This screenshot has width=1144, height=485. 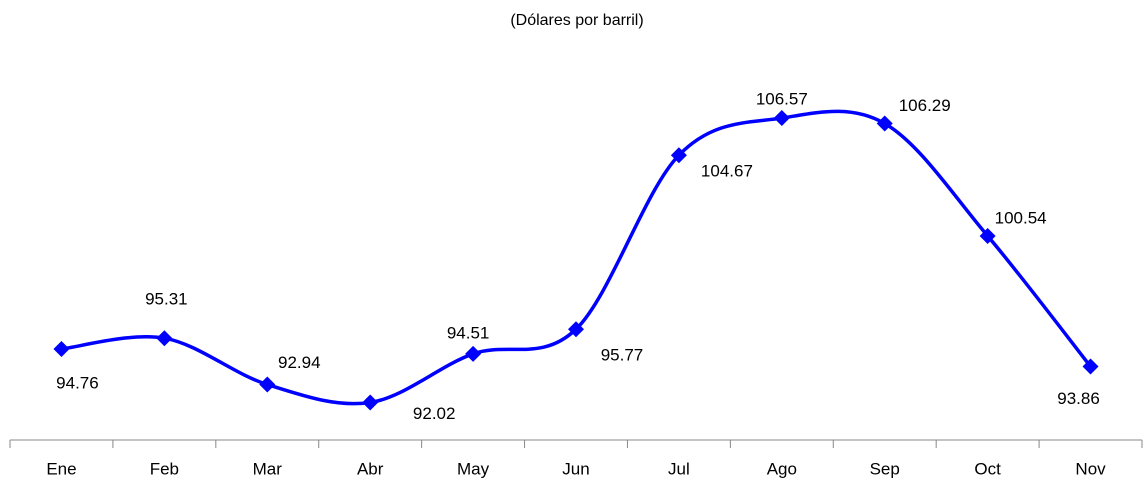 I want to click on x-tick-label: Jul, so click(x=679, y=468).